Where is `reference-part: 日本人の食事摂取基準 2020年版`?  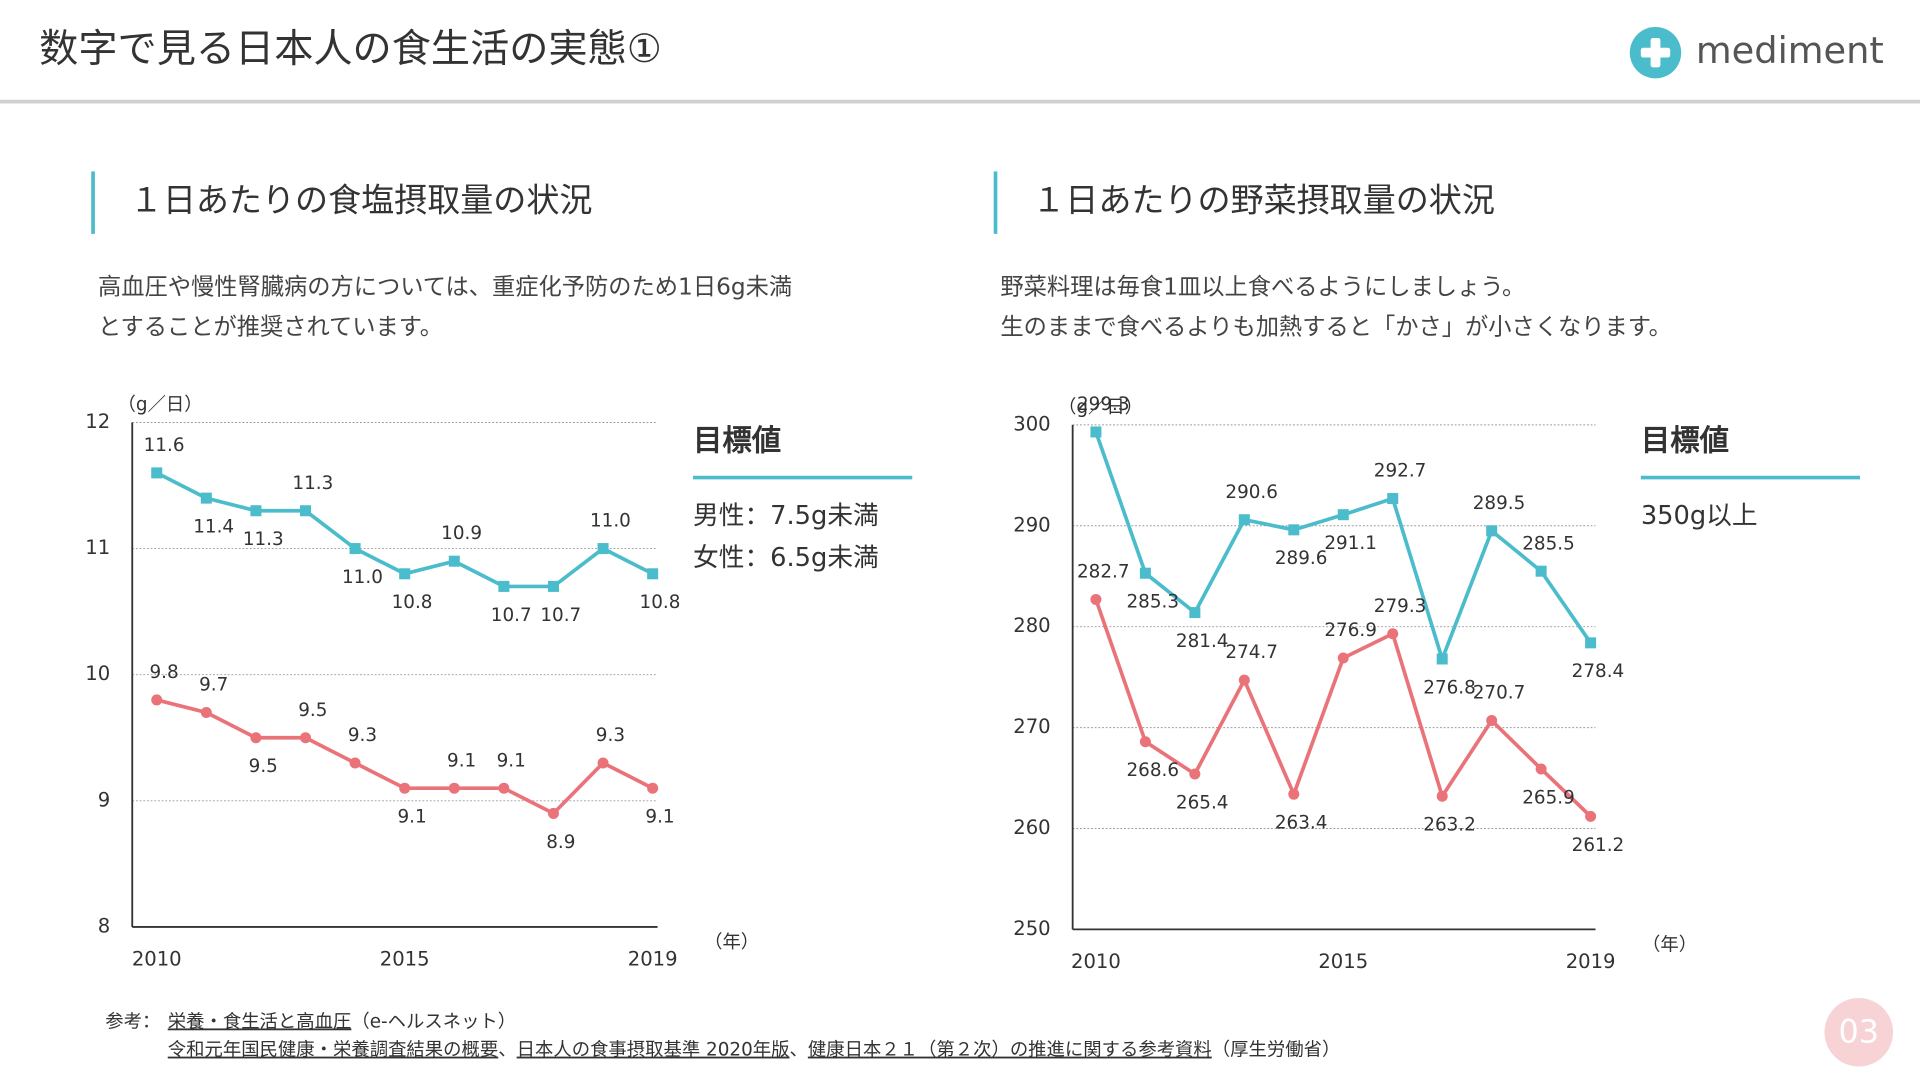 reference-part: 日本人の食事摂取基準 2020年版 is located at coordinates (653, 1050).